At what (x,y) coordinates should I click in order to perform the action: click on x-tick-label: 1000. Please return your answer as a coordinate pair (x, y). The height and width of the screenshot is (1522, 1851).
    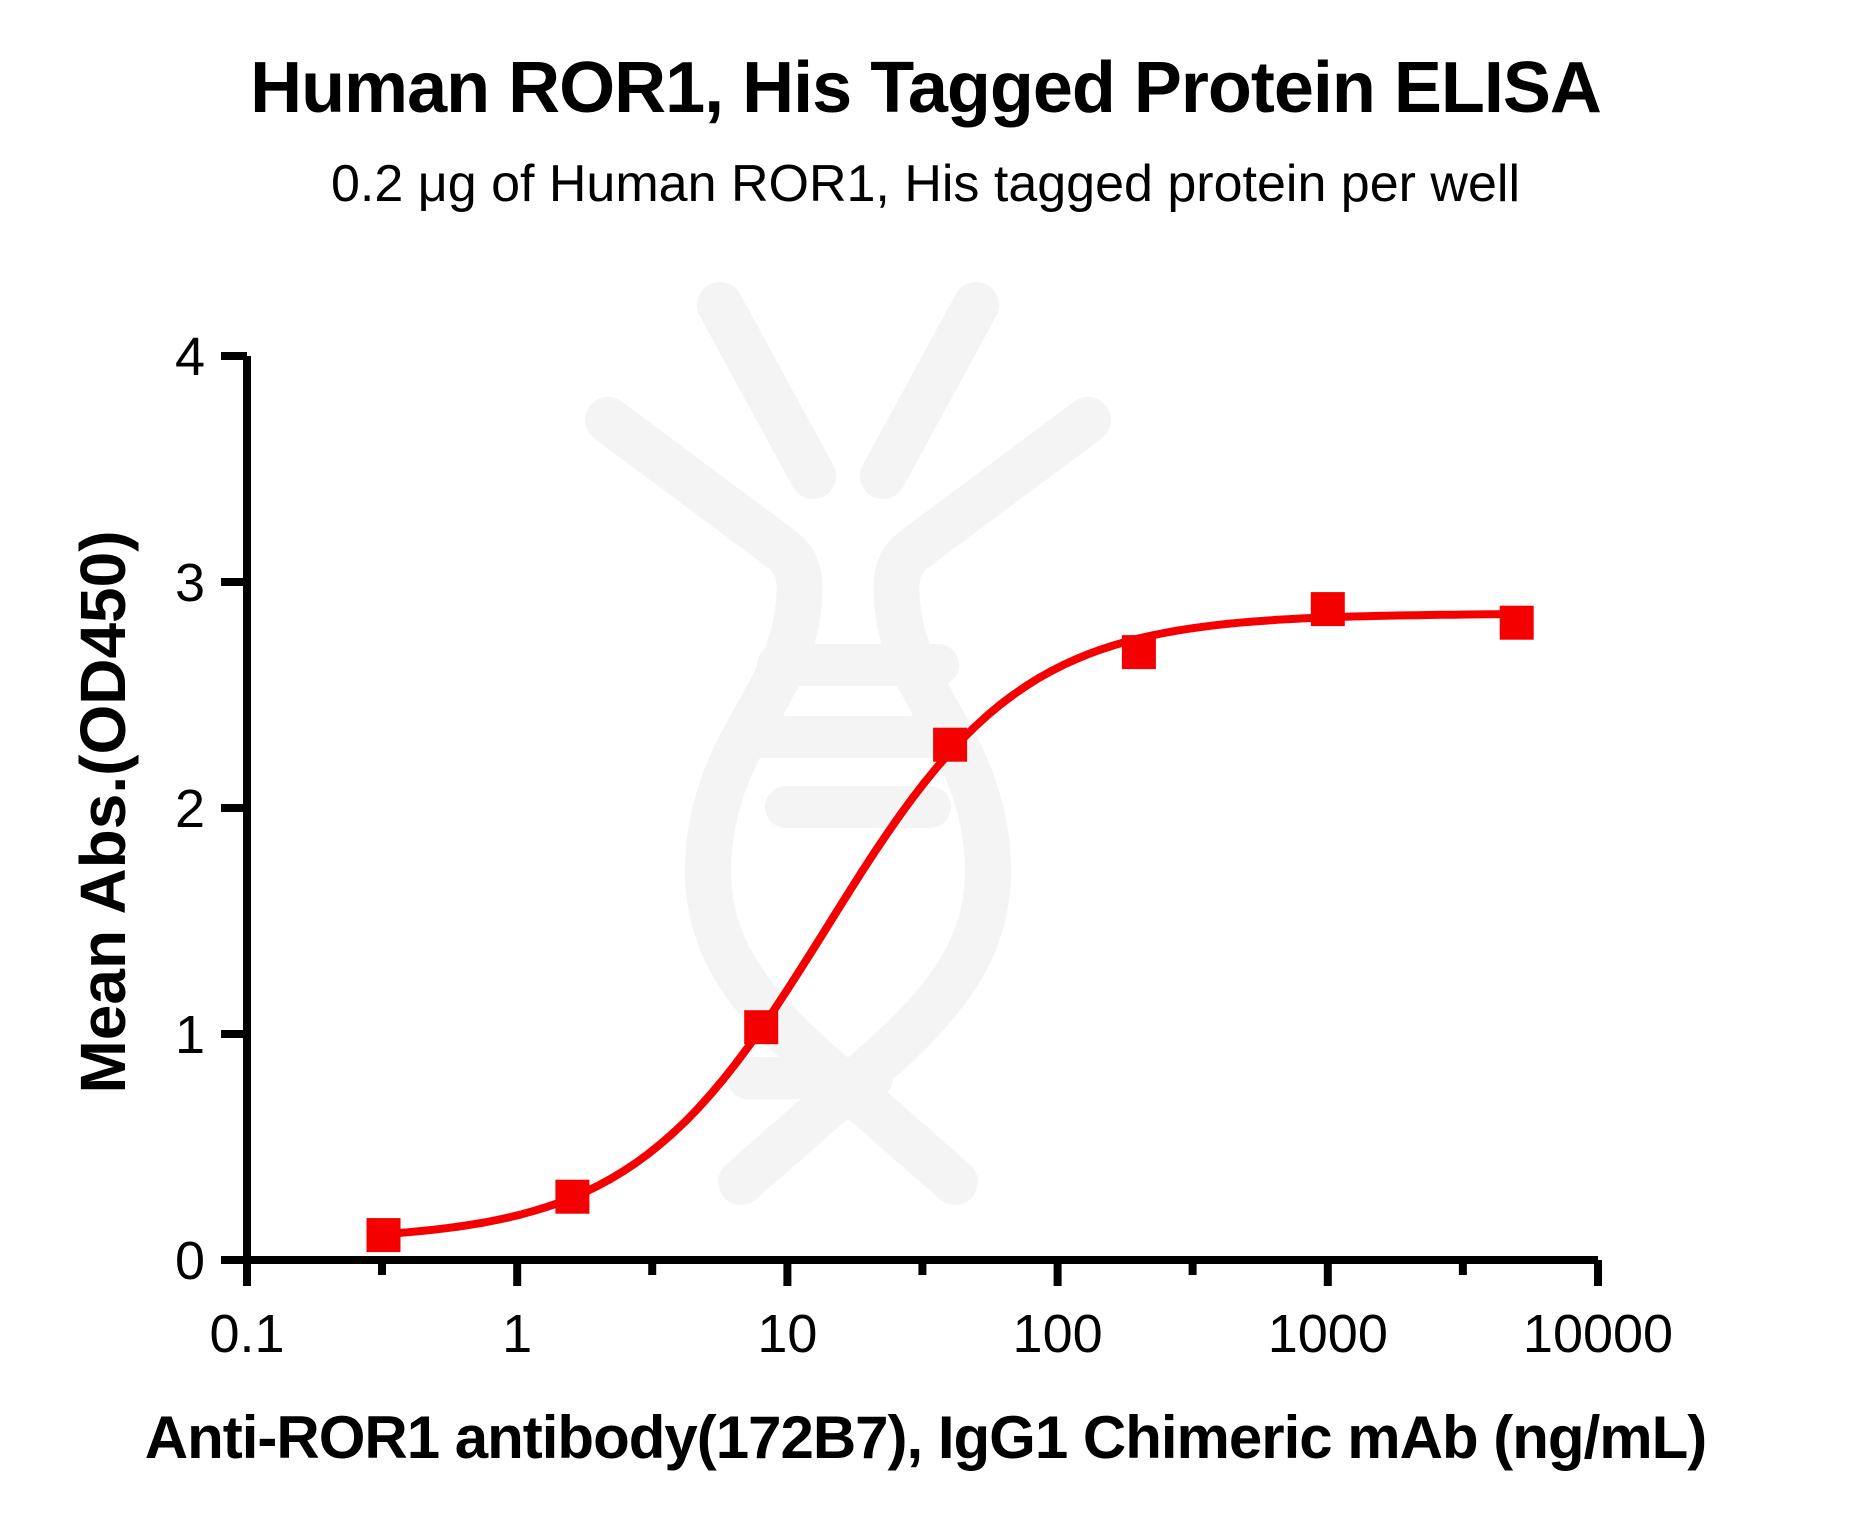
    Looking at the image, I should click on (1328, 1334).